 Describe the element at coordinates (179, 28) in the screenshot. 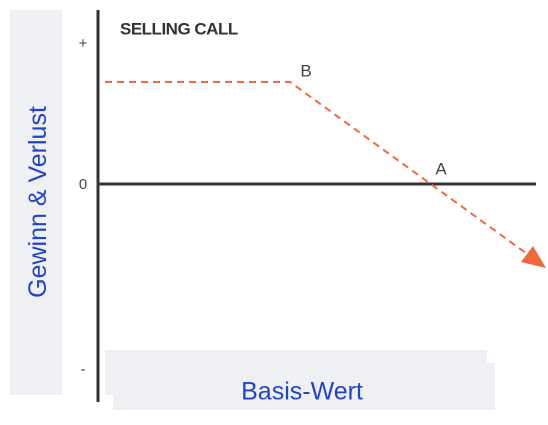

I see `title: SELLING CALL` at that location.